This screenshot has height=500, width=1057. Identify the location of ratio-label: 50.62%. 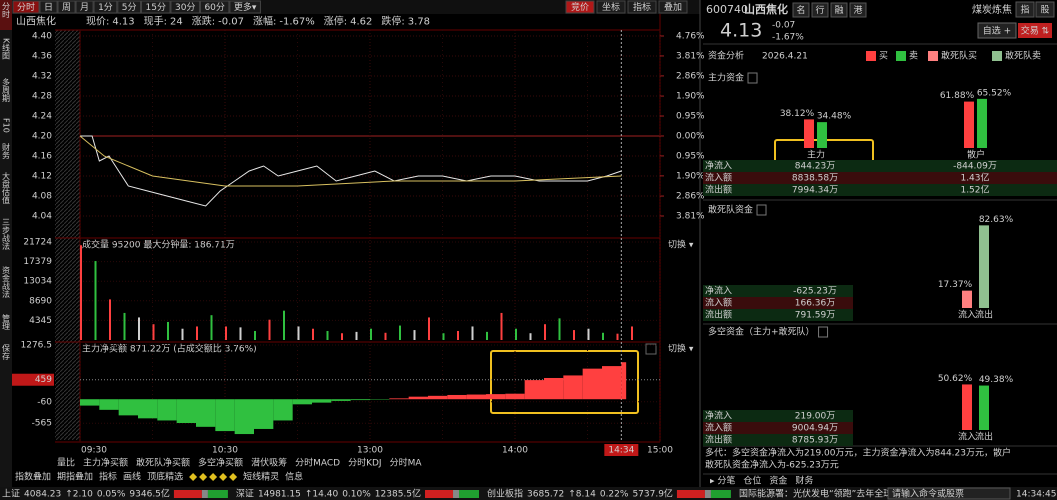
(955, 379).